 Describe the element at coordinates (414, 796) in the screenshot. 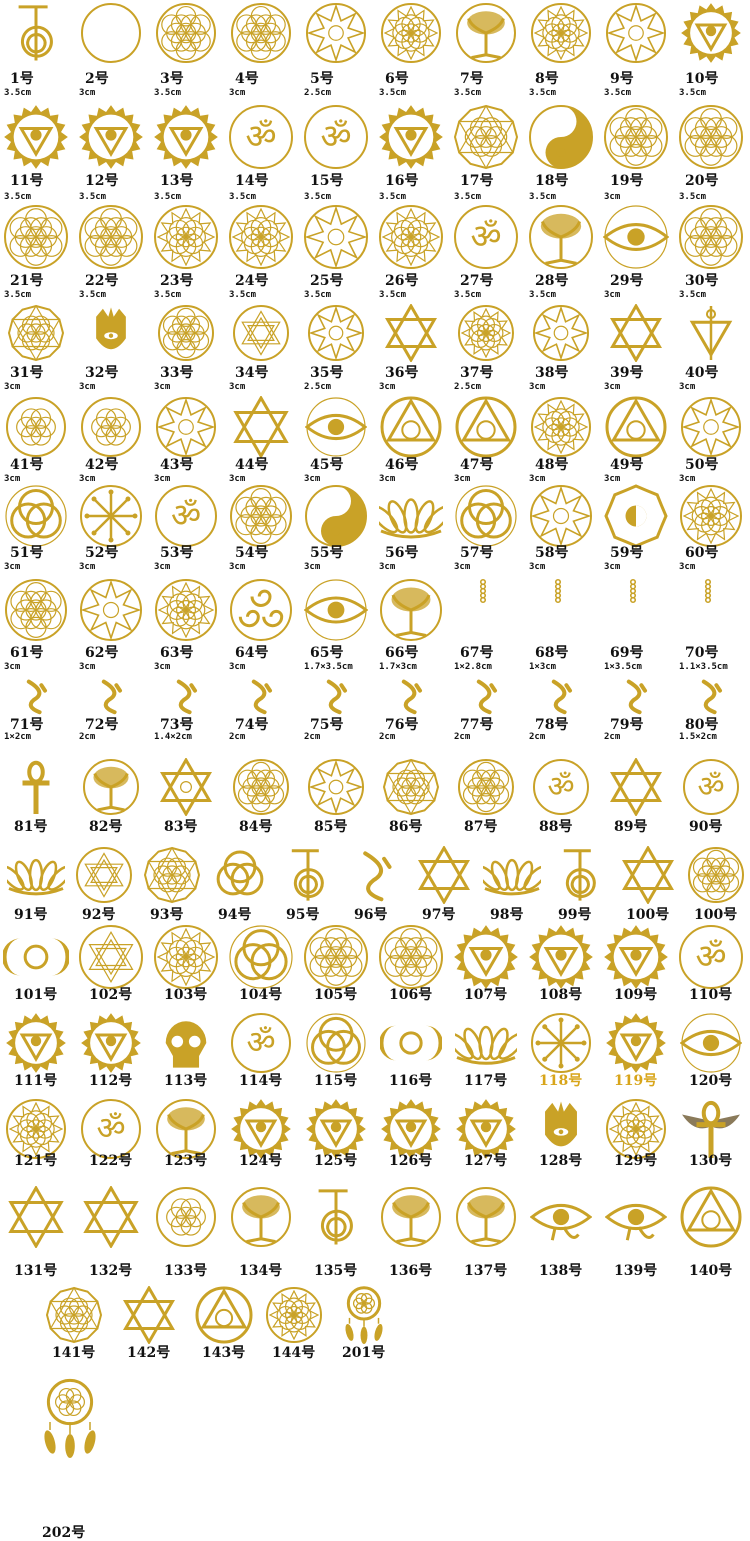

I see `symbol-item: 86号` at that location.